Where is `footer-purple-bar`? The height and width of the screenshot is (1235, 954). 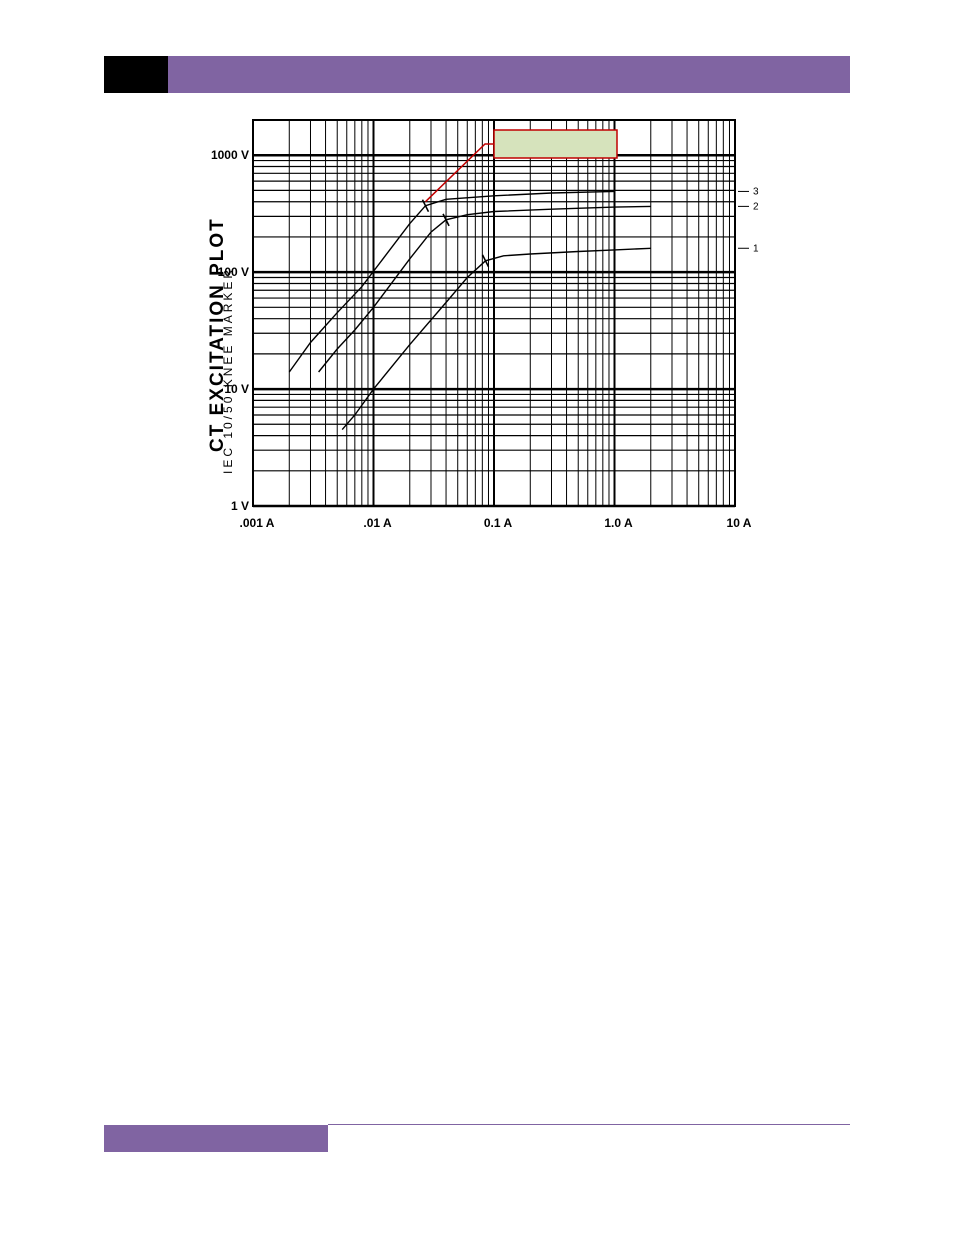 footer-purple-bar is located at coordinates (216, 1138).